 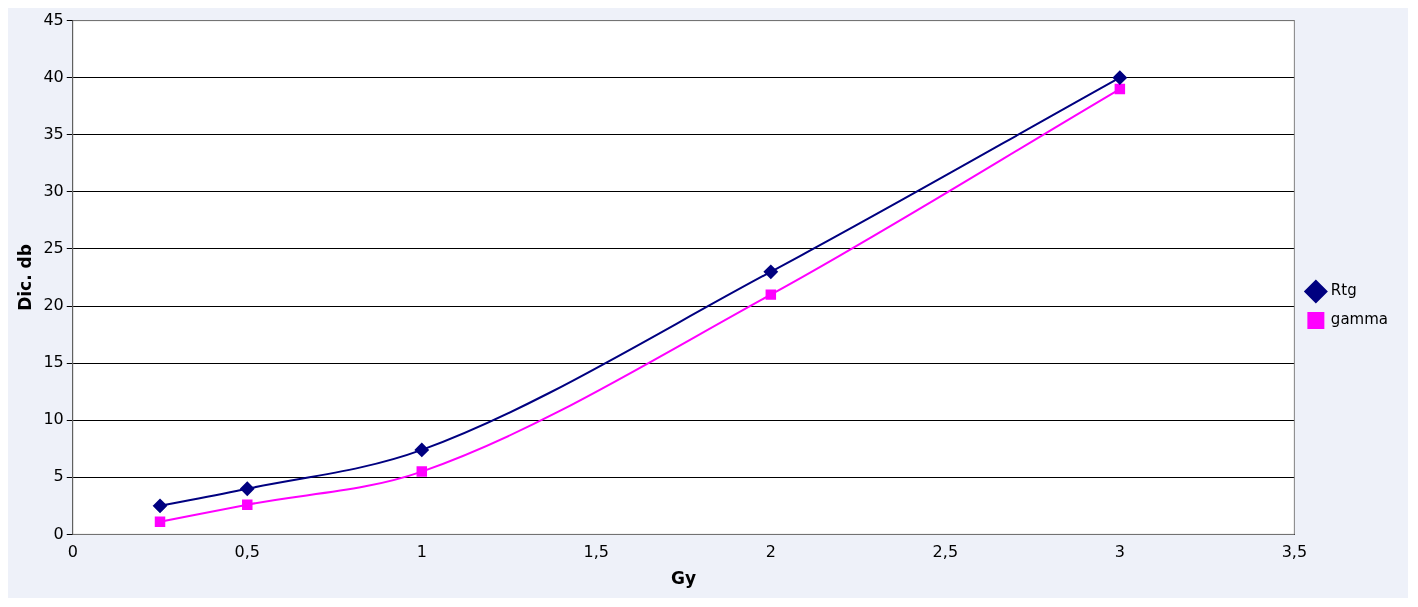 What do you see at coordinates (53, 191) in the screenshot?
I see `y-tick-label: 30` at bounding box center [53, 191].